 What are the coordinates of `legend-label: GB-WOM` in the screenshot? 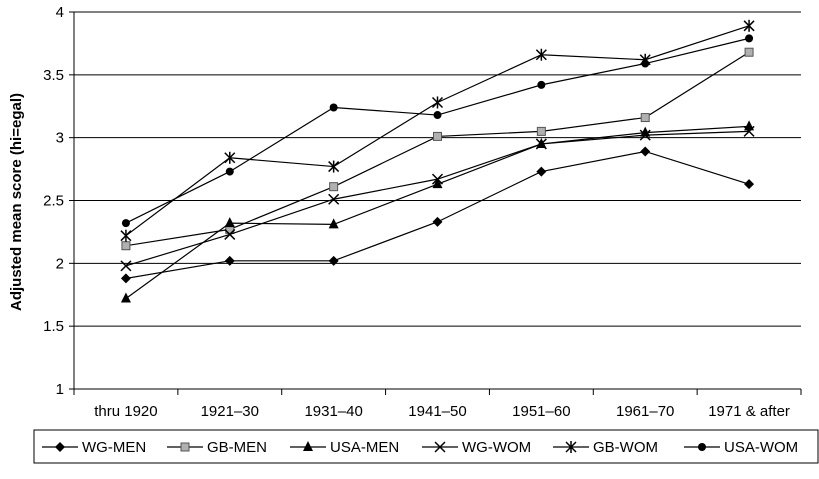 It's located at (625, 447).